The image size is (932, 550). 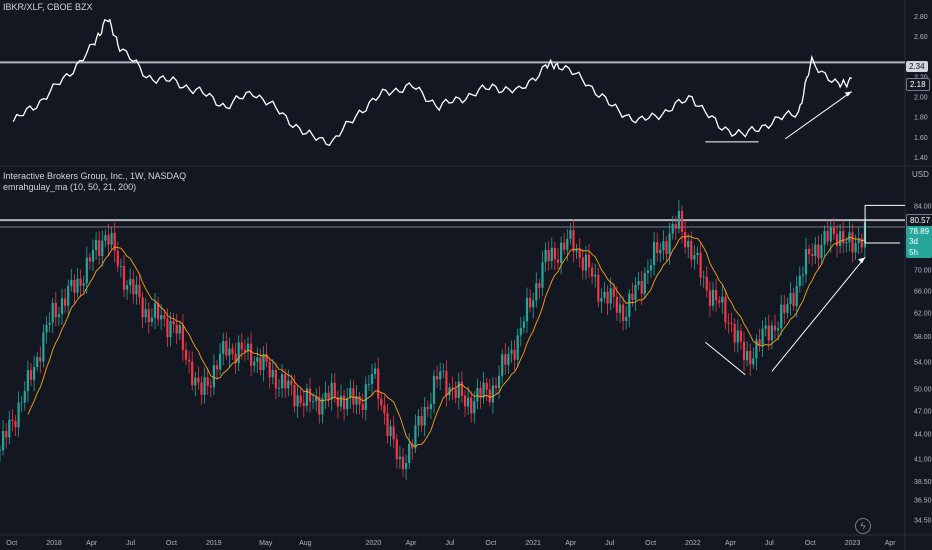 I want to click on upper-y-tick: 2.20, so click(x=921, y=77).